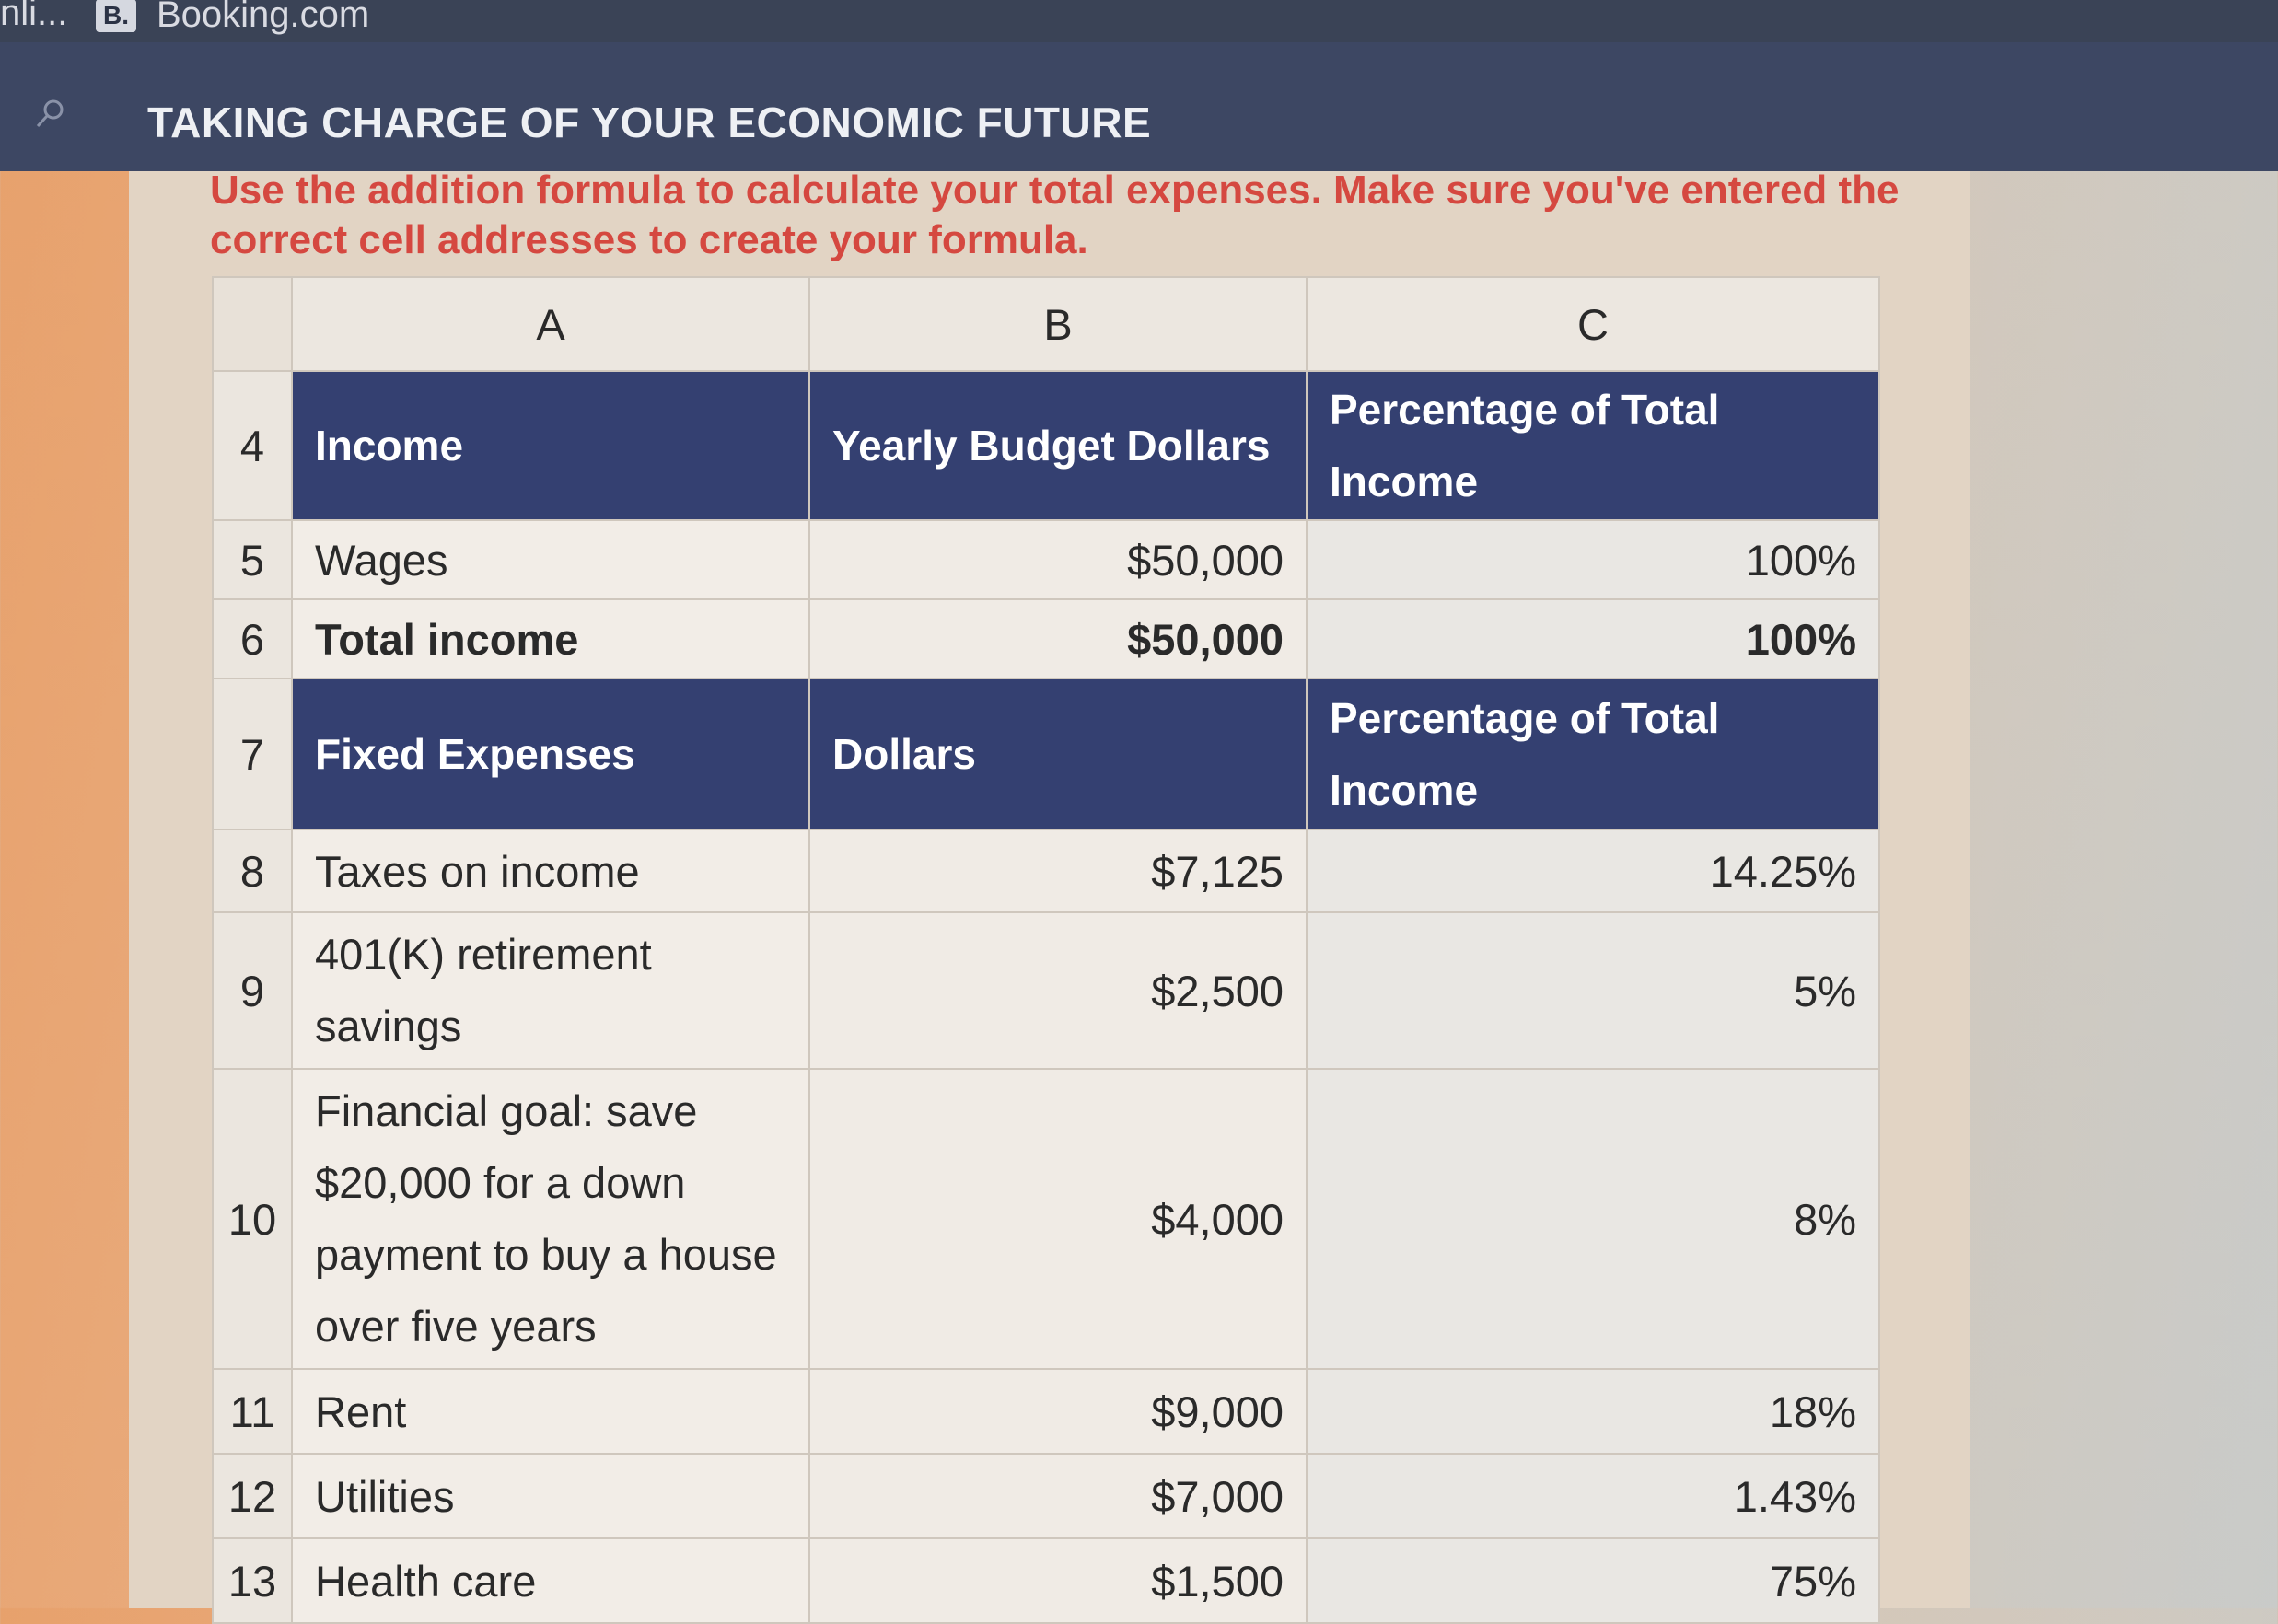 The height and width of the screenshot is (1624, 2278). I want to click on cell-a8: Taxes on income, so click(551, 871).